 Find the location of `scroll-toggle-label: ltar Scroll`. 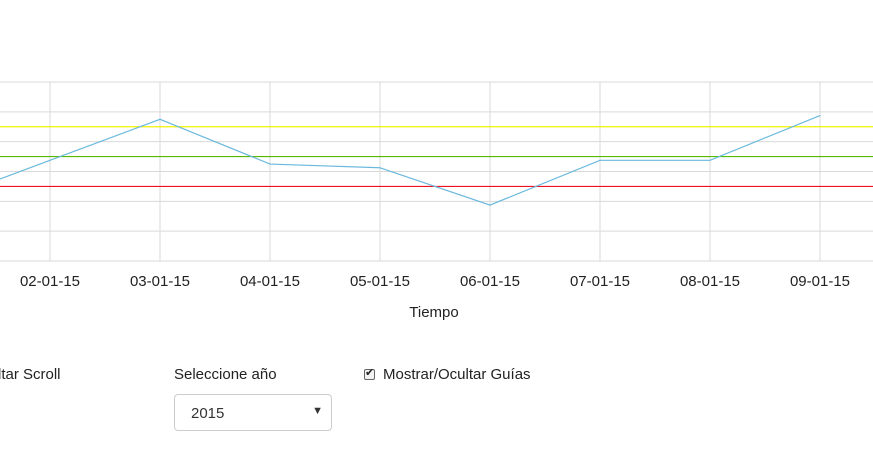

scroll-toggle-label: ltar Scroll is located at coordinates (30, 374).